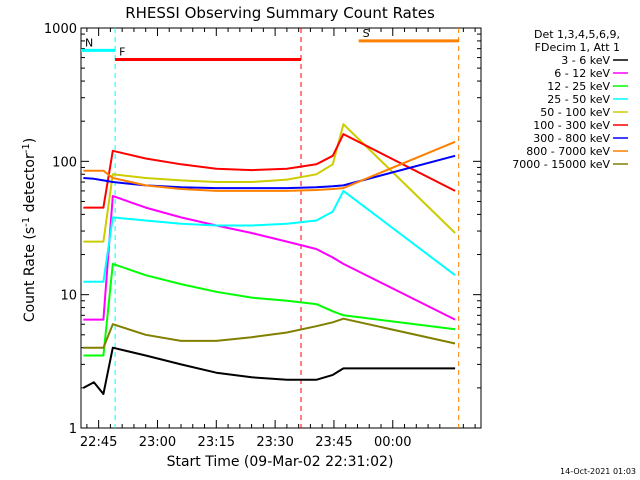 The width and height of the screenshot is (640, 480). Describe the element at coordinates (598, 471) in the screenshot. I see `footer-date: 14-Oct-2021 01:03` at that location.